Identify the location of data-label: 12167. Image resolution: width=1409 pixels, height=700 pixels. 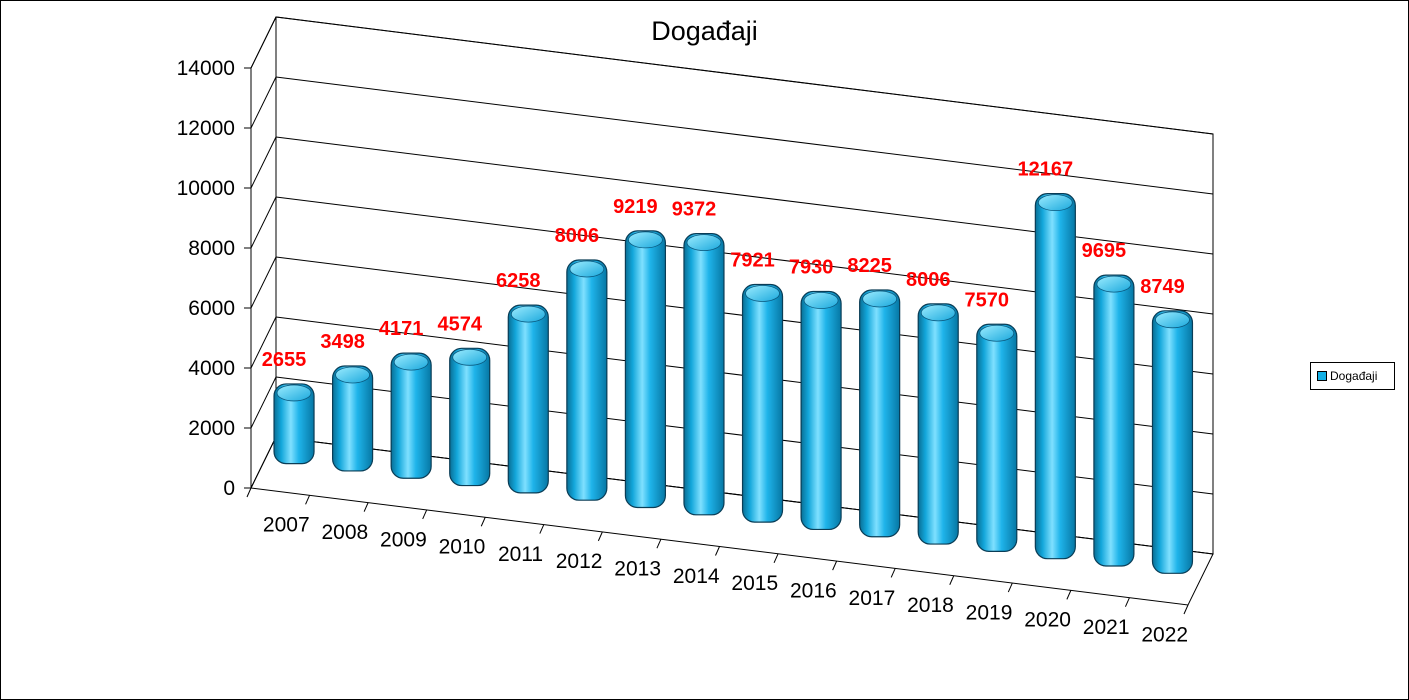
(1046, 170).